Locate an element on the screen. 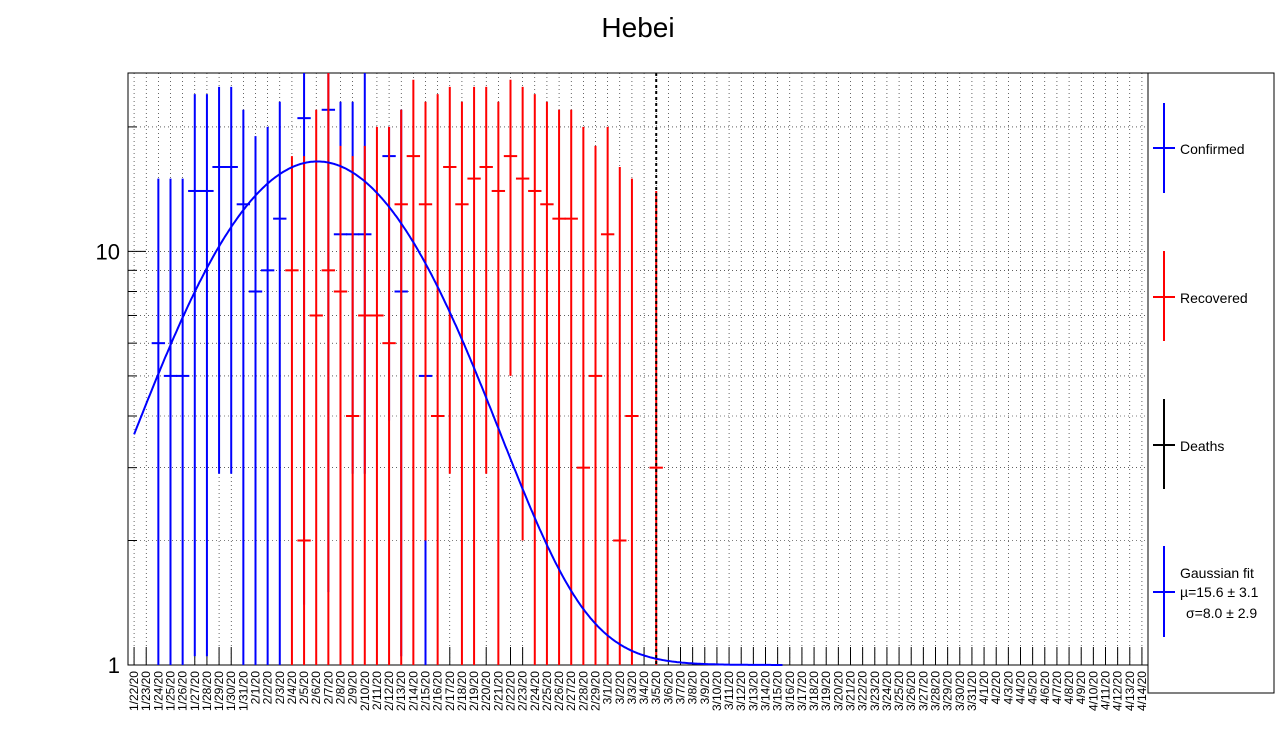 Image resolution: width=1276 pixels, height=745 pixels. x-tick-label: 3/27/20 is located at coordinates (923, 691).